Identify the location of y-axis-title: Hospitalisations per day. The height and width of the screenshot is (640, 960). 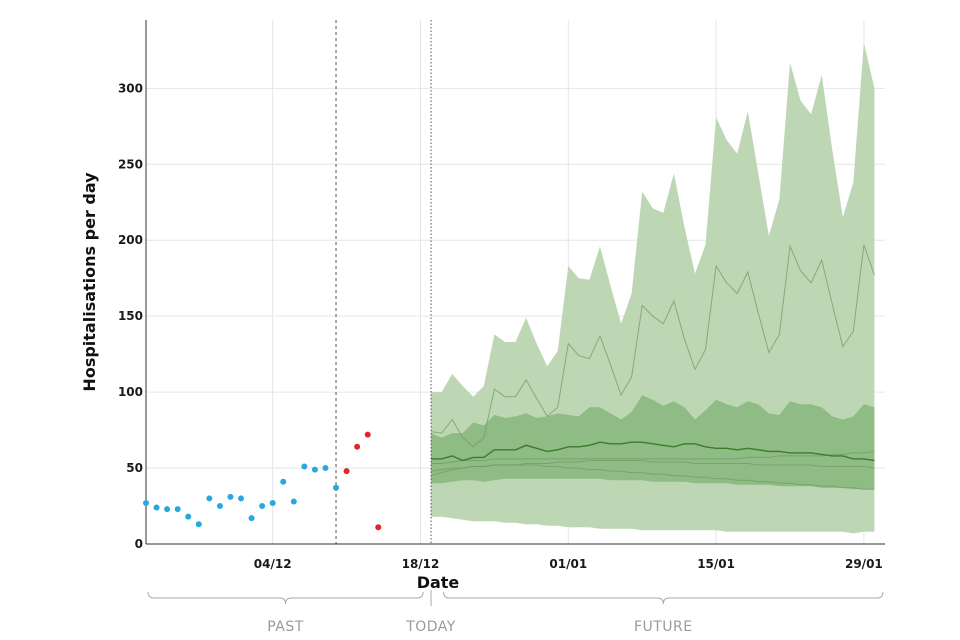
(89, 282).